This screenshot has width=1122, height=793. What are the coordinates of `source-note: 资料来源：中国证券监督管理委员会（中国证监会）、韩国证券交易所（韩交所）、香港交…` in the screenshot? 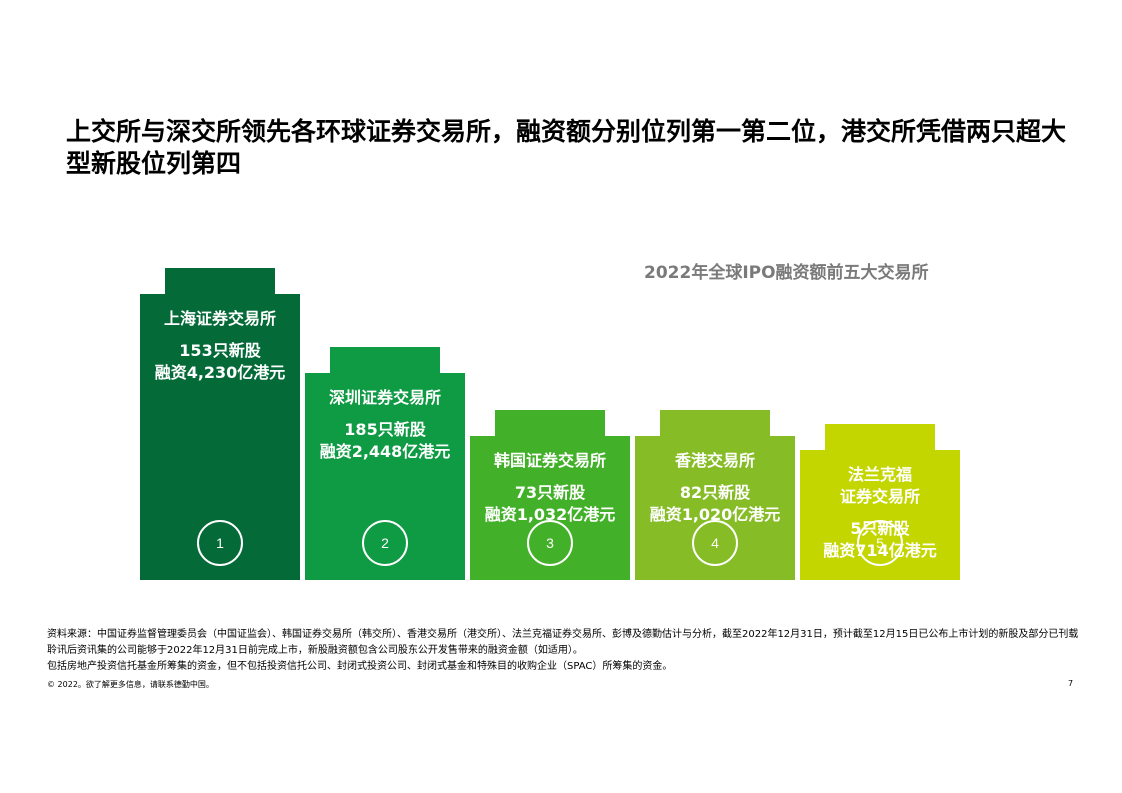 It's located at (567, 651).